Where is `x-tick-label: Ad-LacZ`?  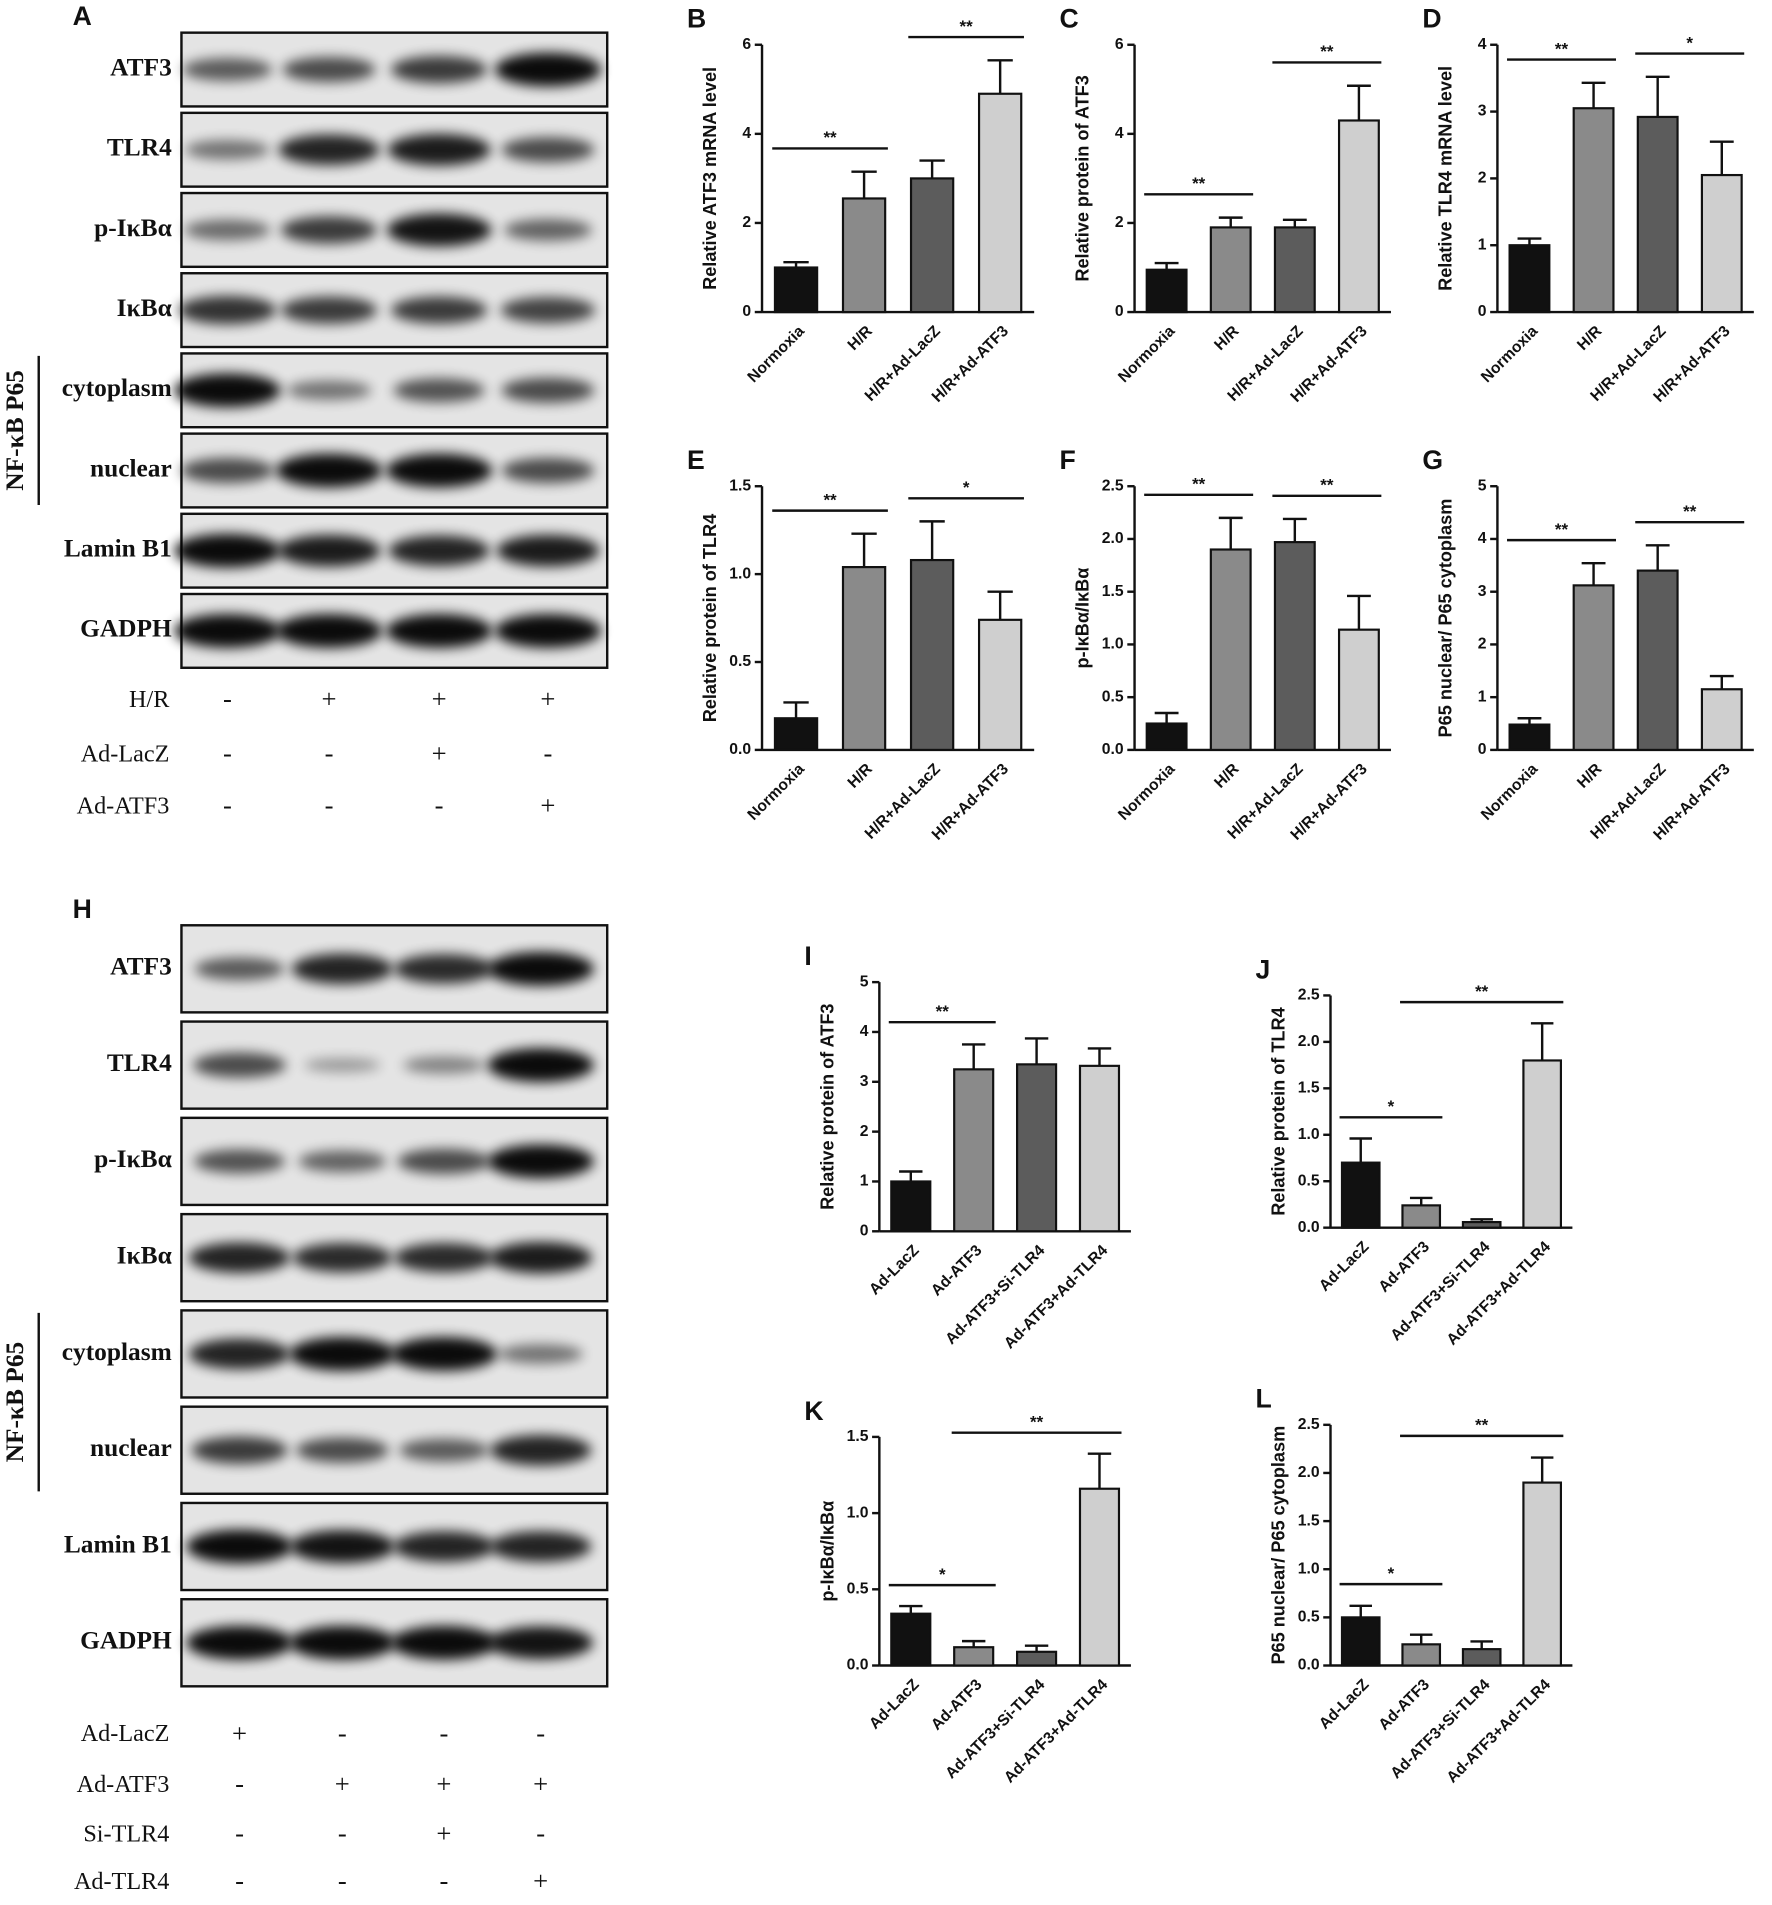
x-tick-label: Ad-LacZ is located at coordinates (1344, 1704).